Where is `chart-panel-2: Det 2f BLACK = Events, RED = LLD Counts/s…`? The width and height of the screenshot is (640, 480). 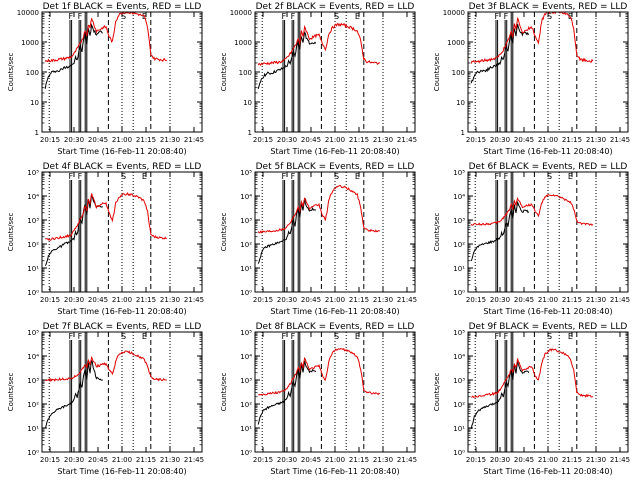 chart-panel-2: Det 2f BLACK = Events, RED = LLD Counts/s… is located at coordinates (318, 79).